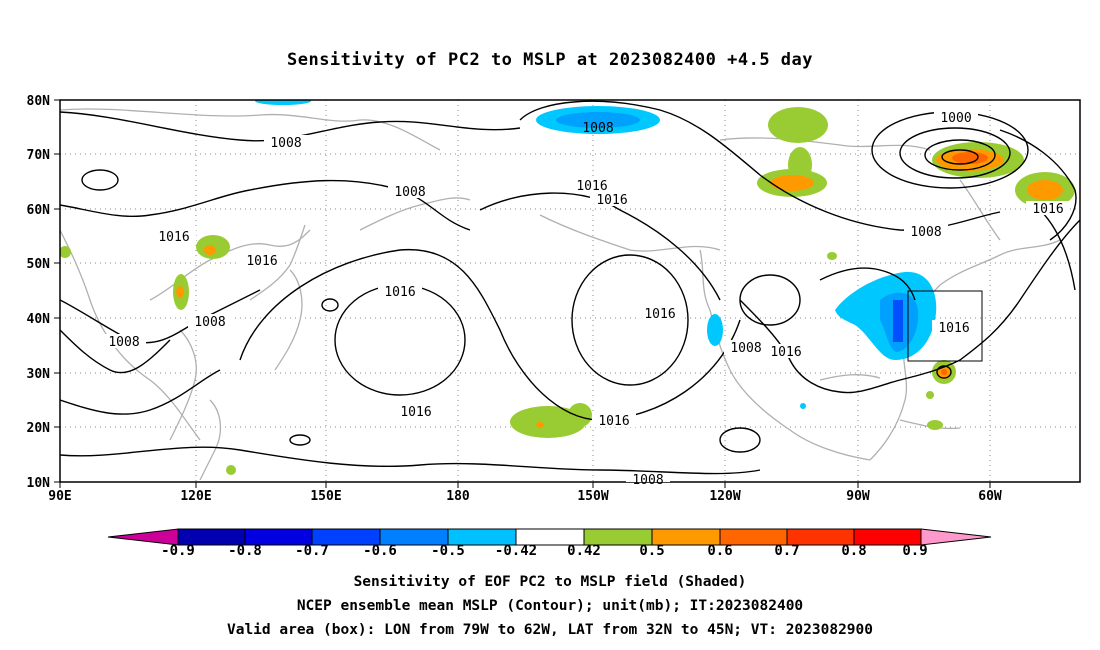 This screenshot has width=1100, height=650. What do you see at coordinates (516, 551) in the screenshot?
I see `colorbar-label: -0.42` at bounding box center [516, 551].